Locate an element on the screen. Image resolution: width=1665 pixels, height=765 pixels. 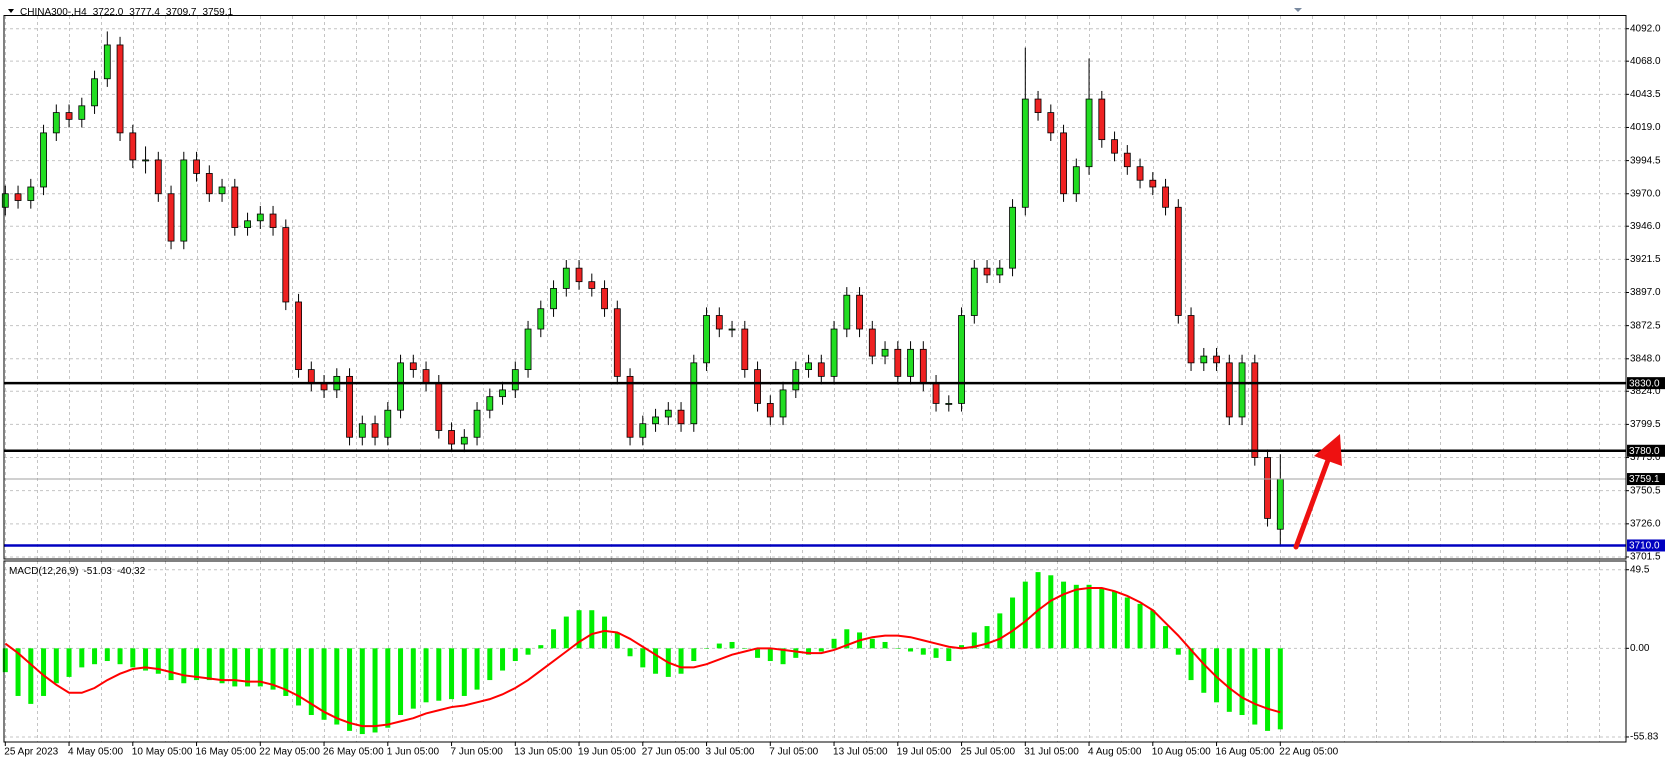
x-tick-label: 4 May 05:00 is located at coordinates (95, 752).